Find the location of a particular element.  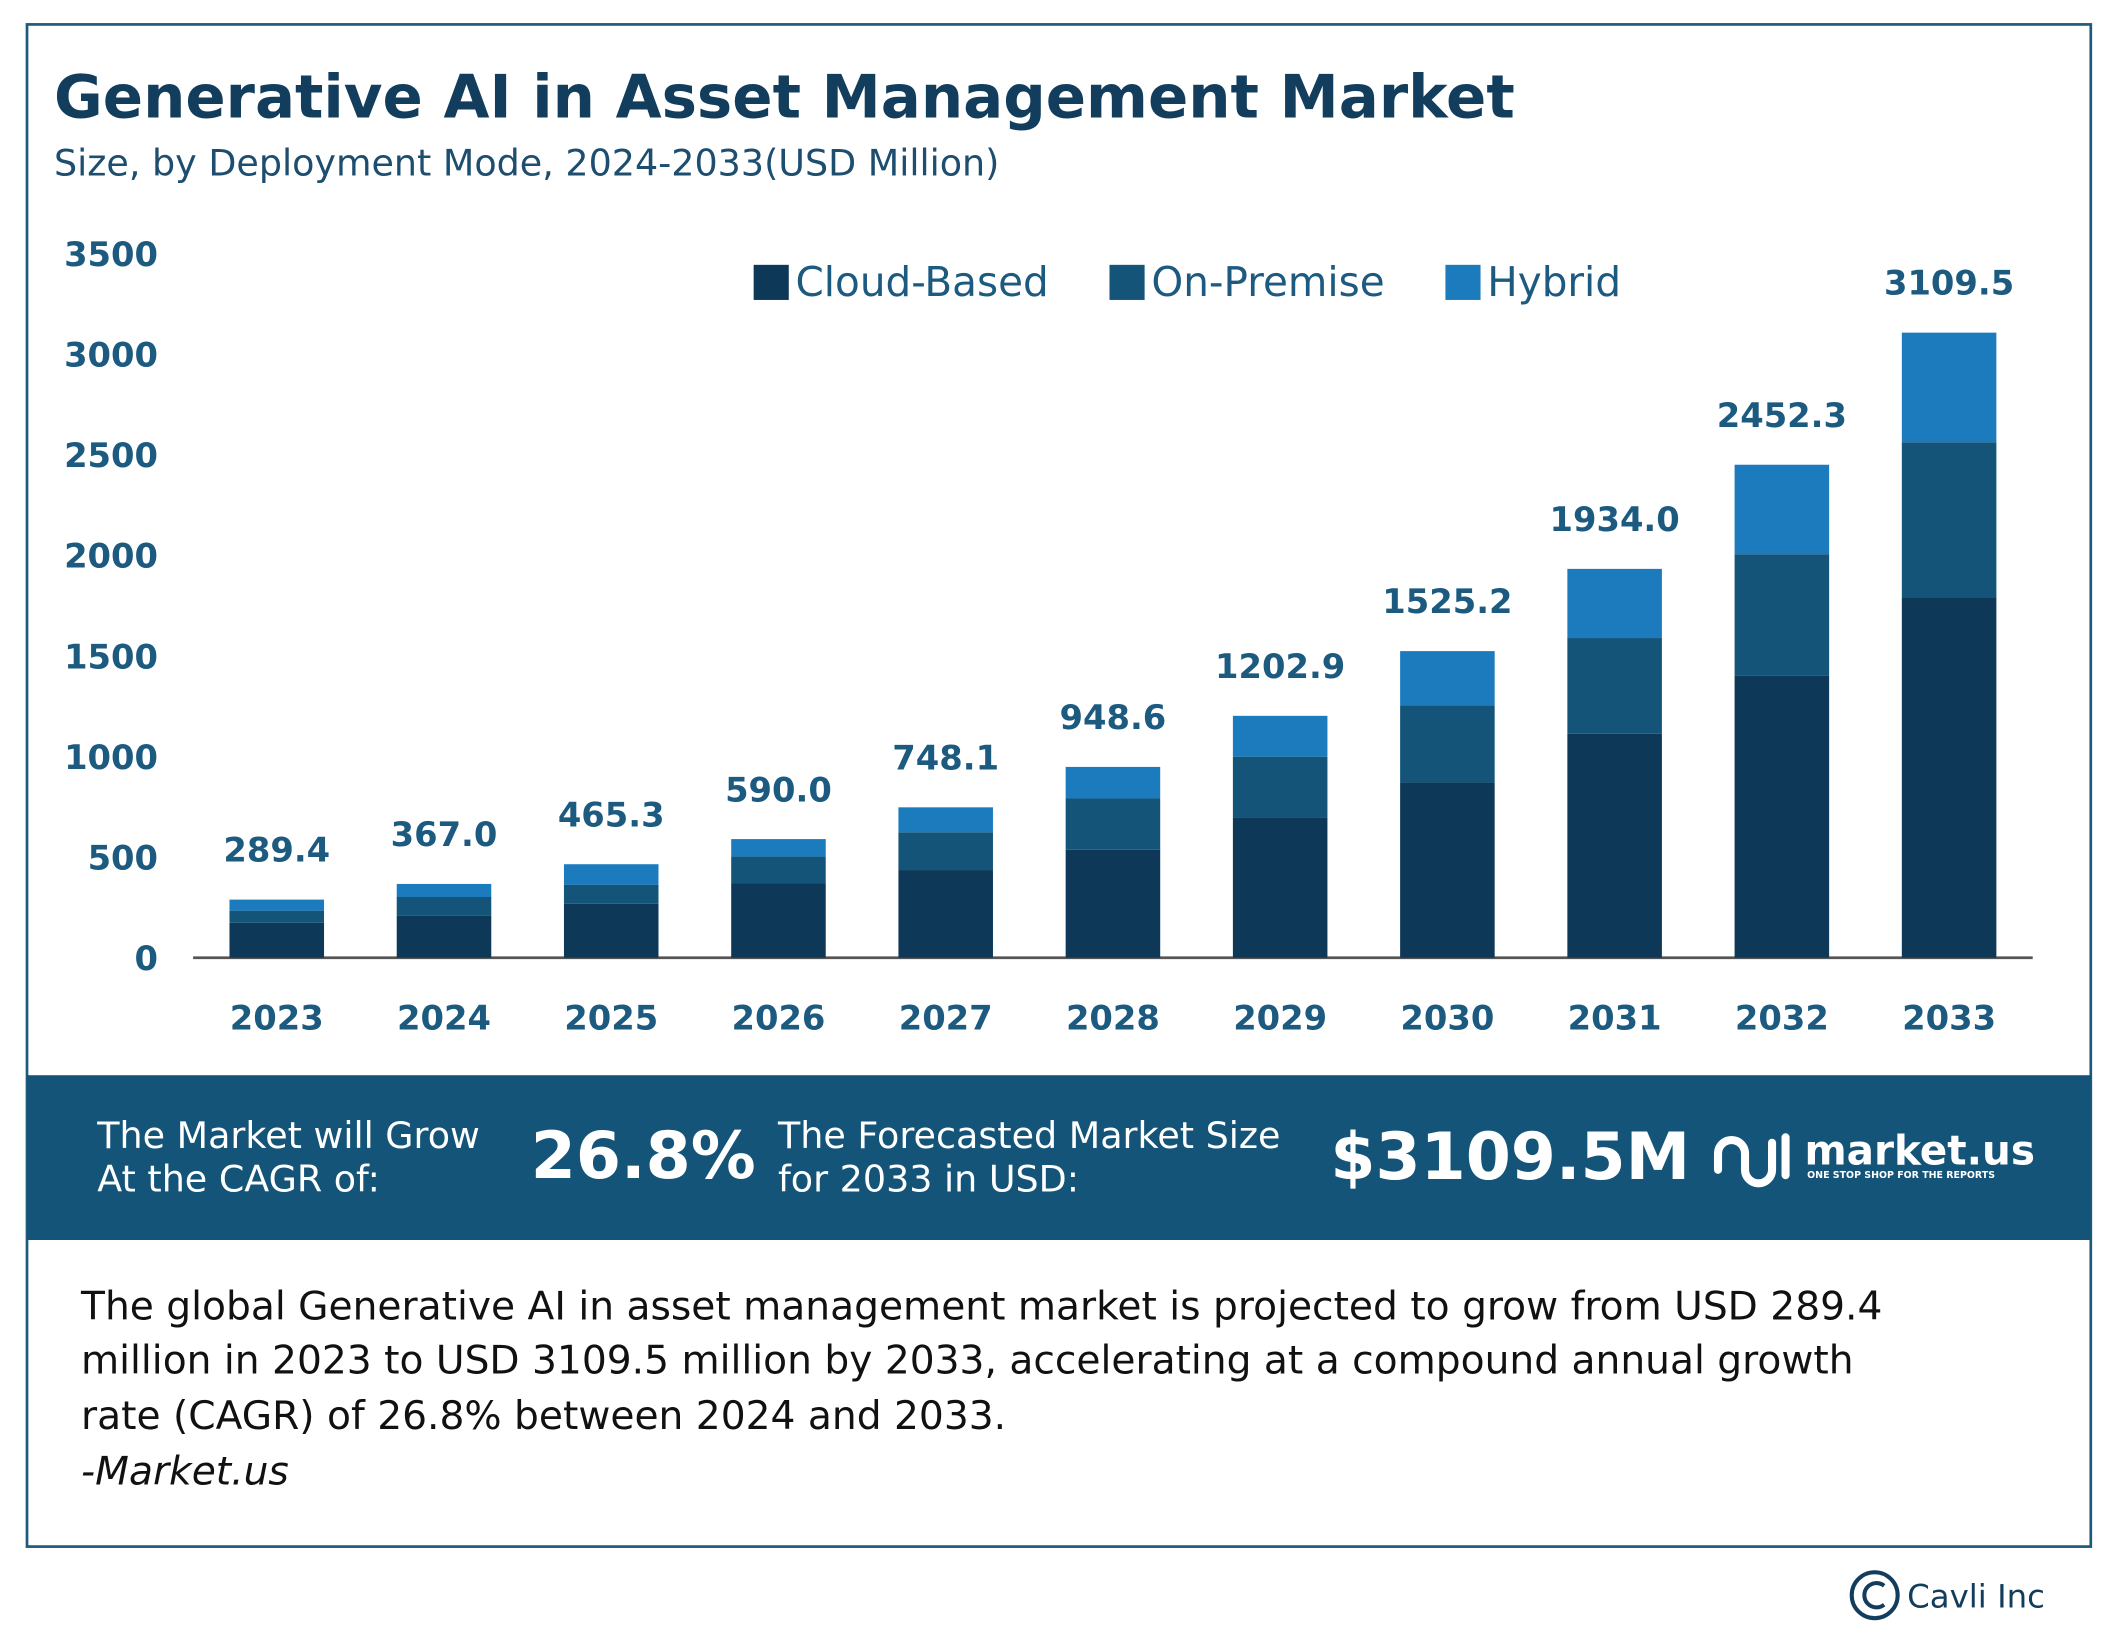

footer: Cavli Inc is located at coordinates (1976, 1596).